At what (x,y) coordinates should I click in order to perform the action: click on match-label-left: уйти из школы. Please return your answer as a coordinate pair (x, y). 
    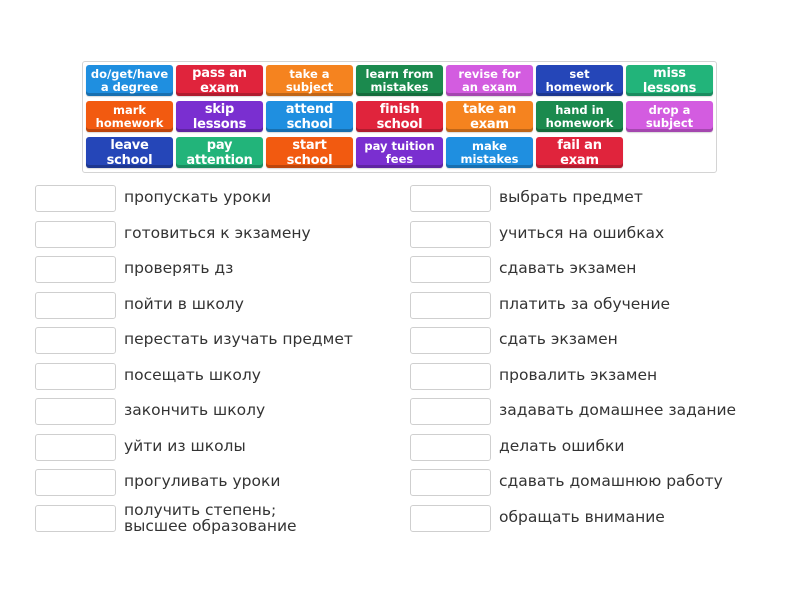
    Looking at the image, I should click on (185, 445).